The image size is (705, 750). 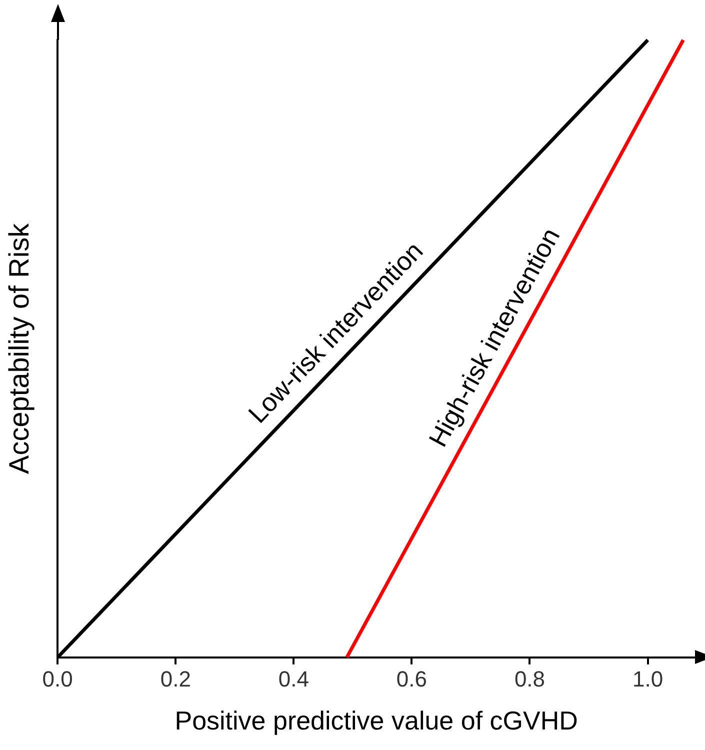 I want to click on x-tick-label: 0.2, so click(x=175, y=679).